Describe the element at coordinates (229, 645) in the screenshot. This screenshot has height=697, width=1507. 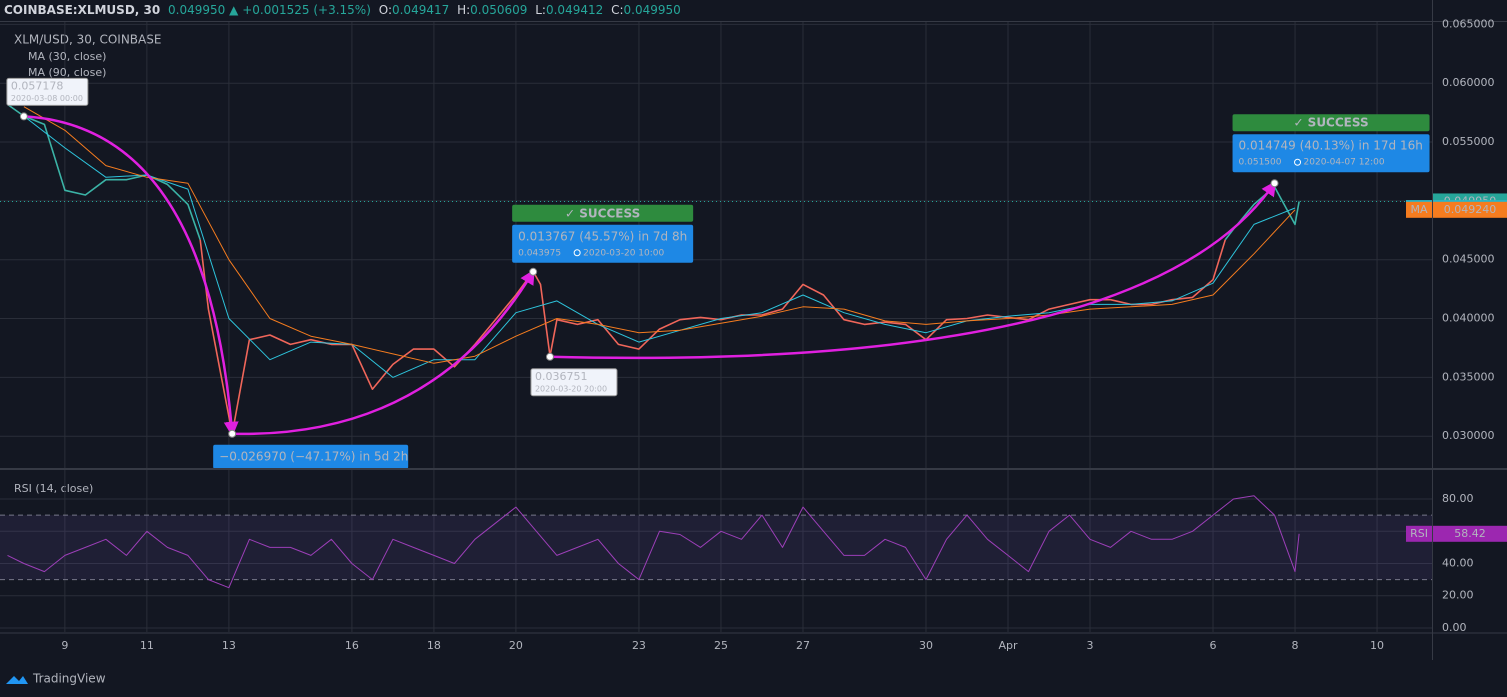
I see `x-tick-label: 13` at that location.